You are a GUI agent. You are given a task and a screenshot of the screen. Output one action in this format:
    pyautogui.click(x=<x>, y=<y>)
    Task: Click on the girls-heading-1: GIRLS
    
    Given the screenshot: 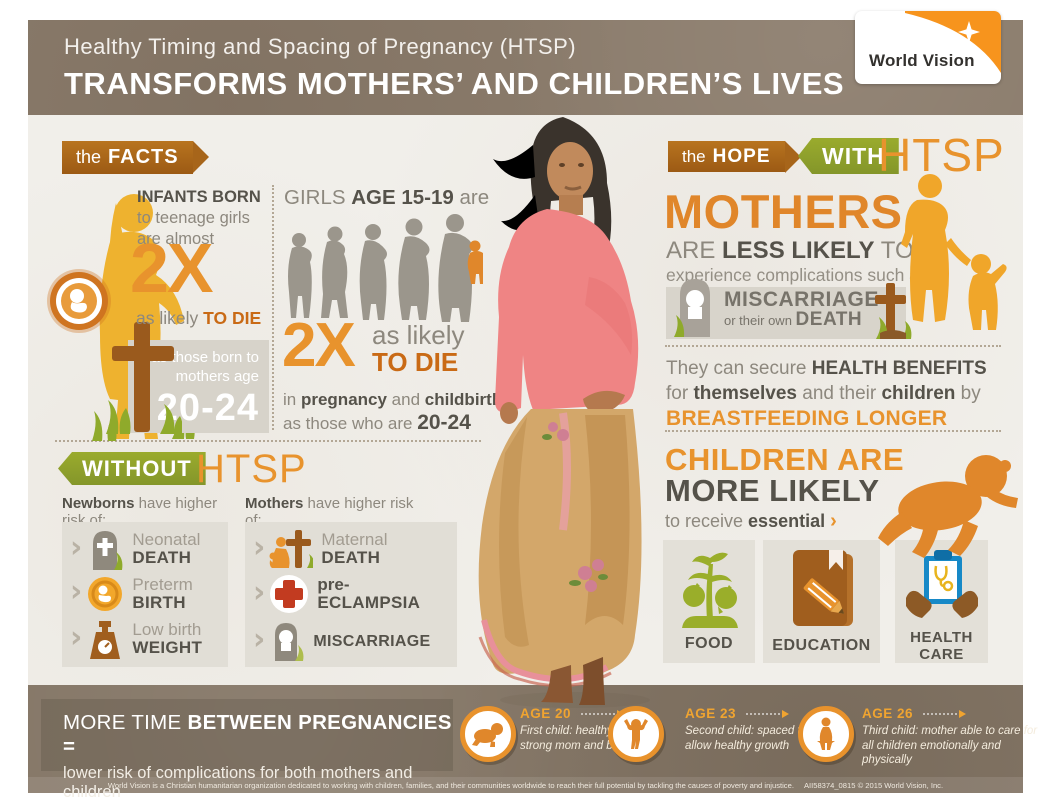 What is the action you would take?
    pyautogui.click(x=318, y=197)
    